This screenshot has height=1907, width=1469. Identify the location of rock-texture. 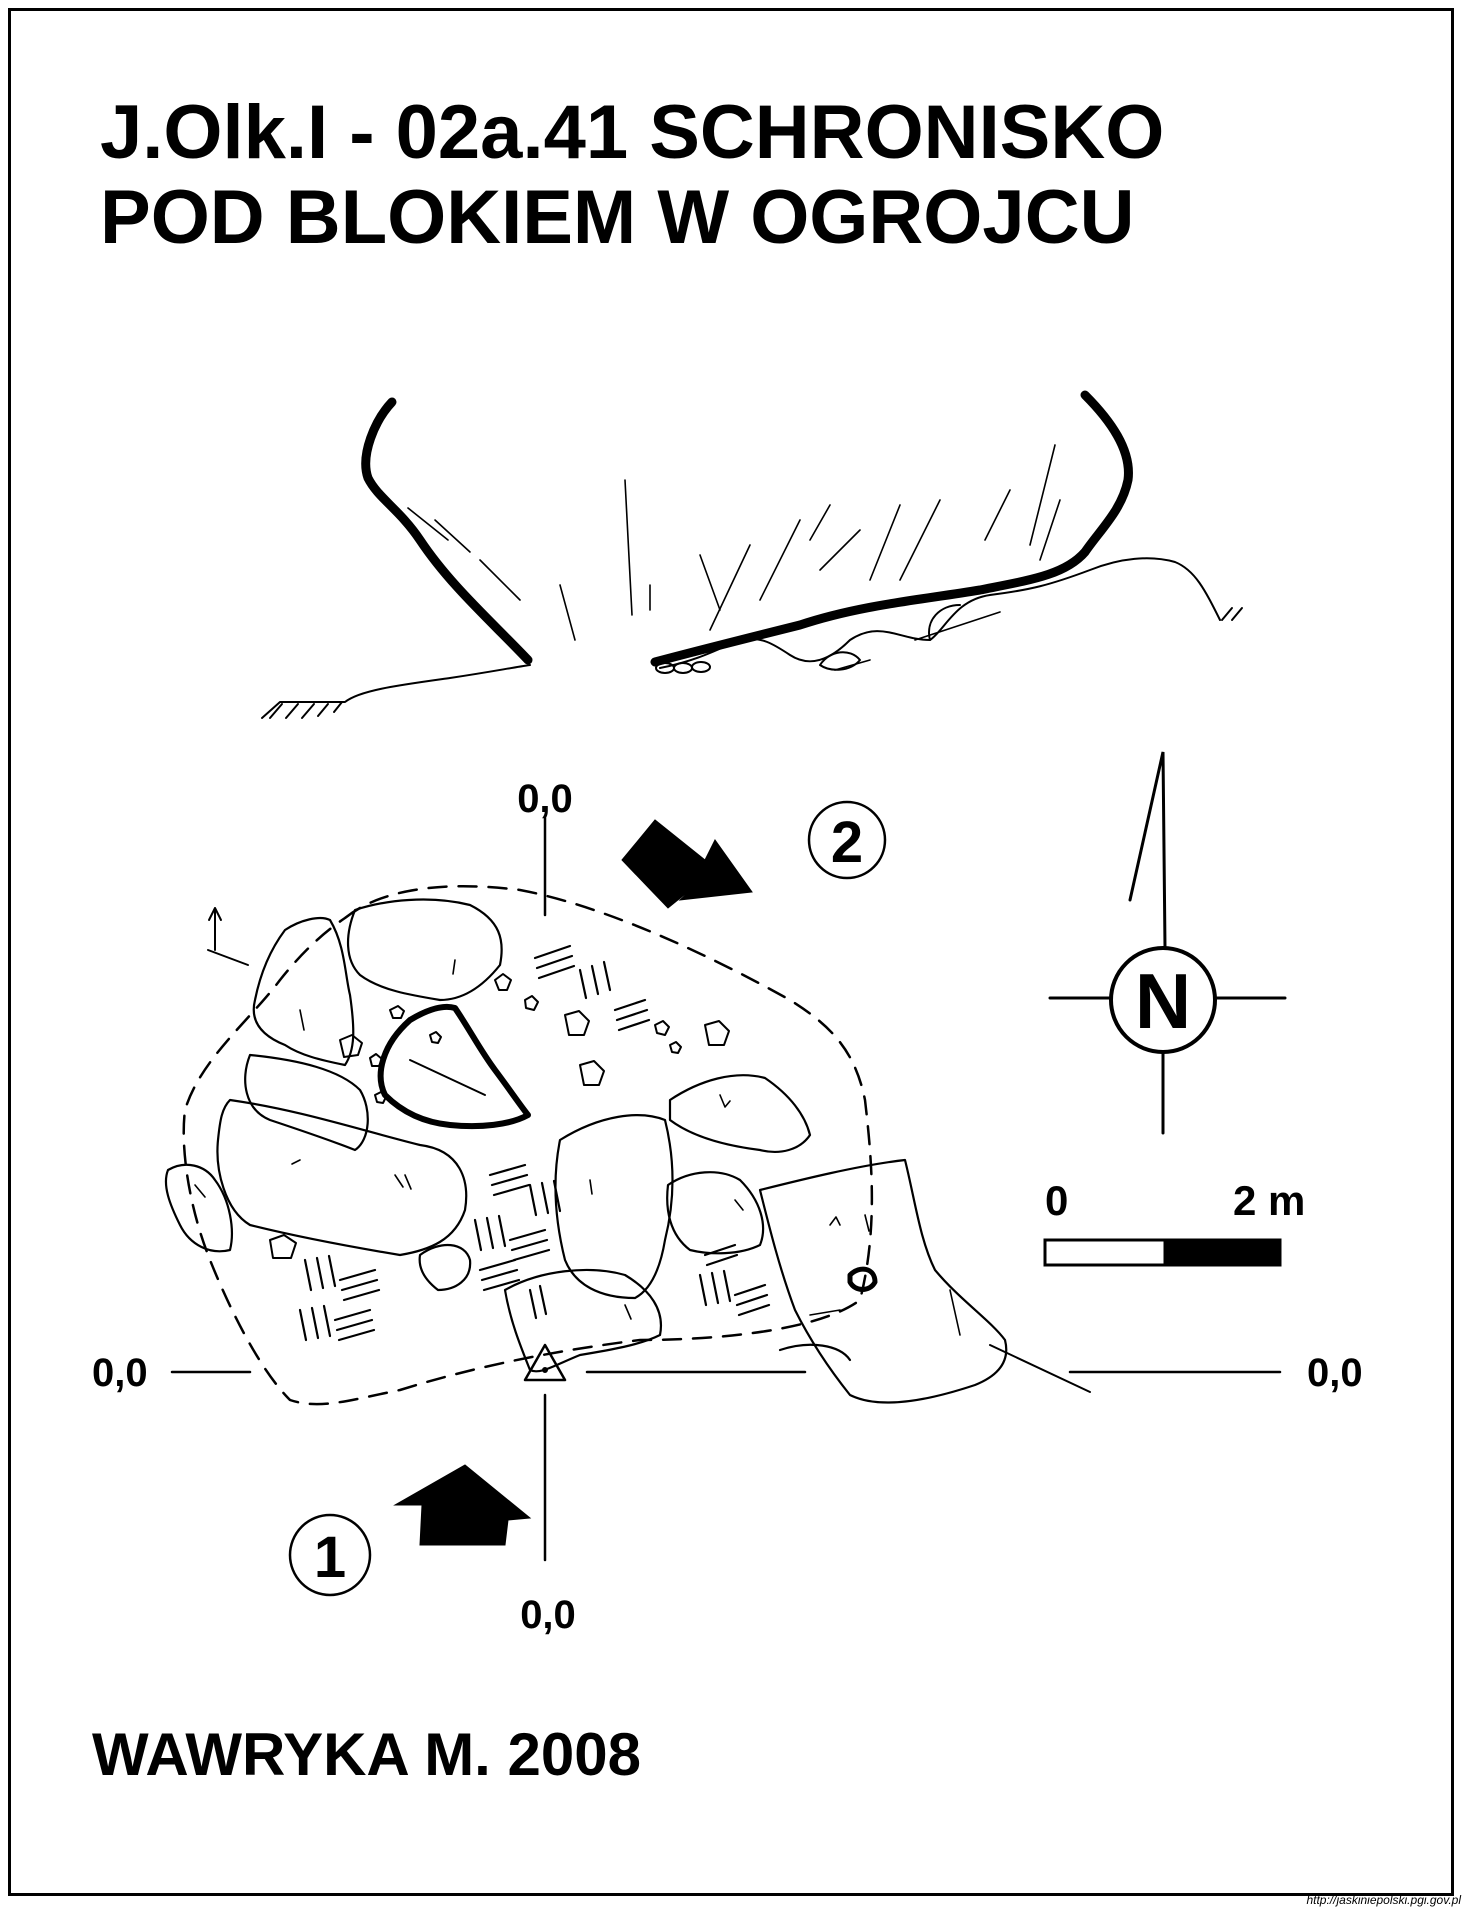
(577, 1147).